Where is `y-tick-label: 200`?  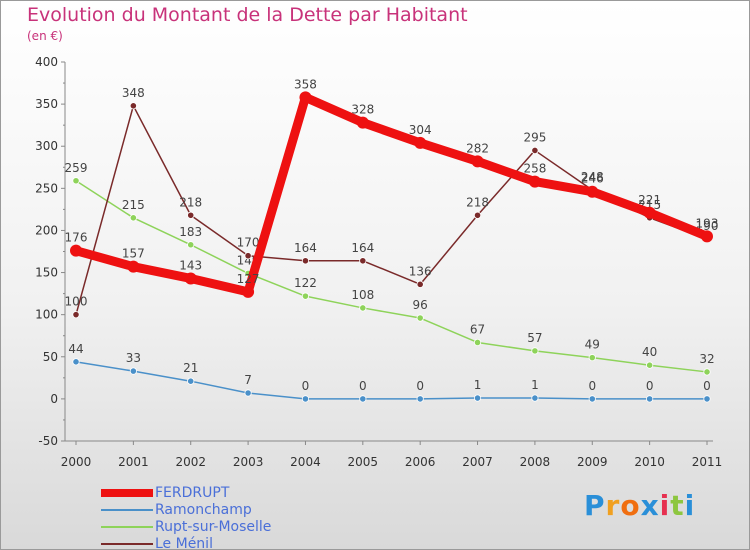
y-tick-label: 200 is located at coordinates (46, 230).